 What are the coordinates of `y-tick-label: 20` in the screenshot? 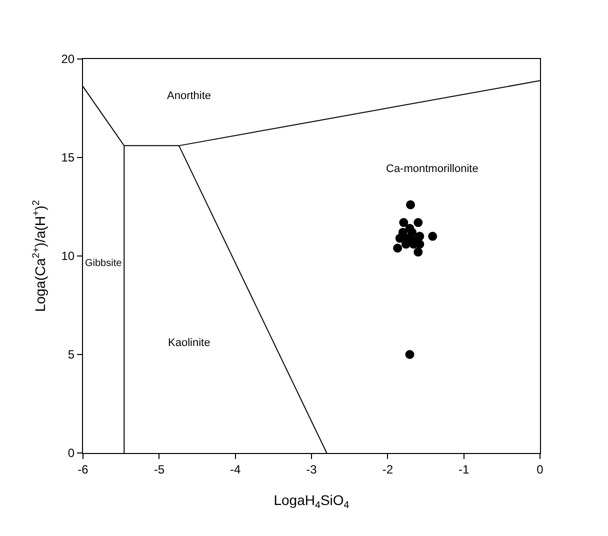 It's located at (68, 59).